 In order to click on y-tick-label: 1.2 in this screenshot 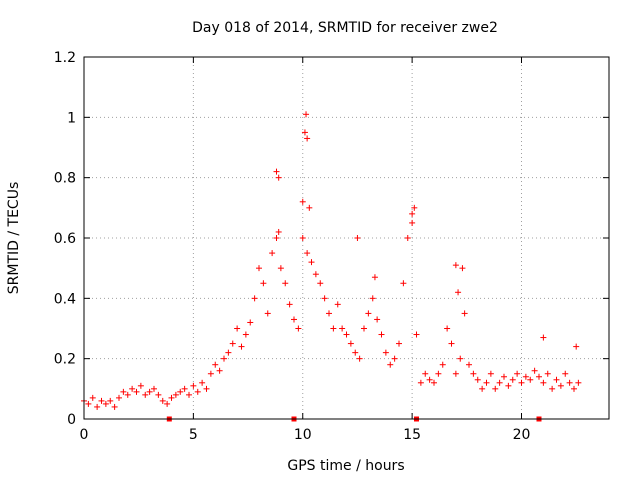, I will do `click(65, 58)`.